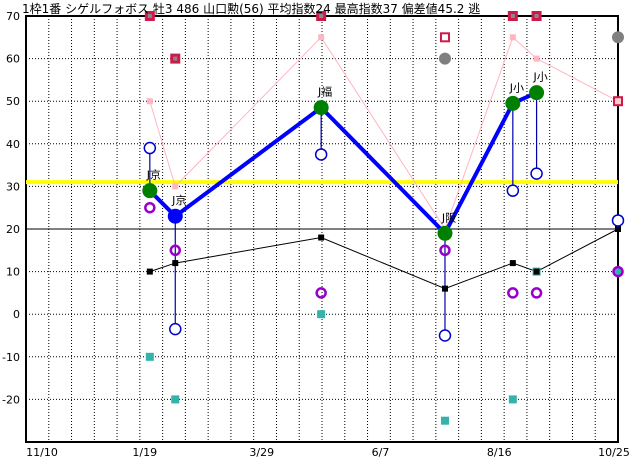 The width and height of the screenshot is (632, 464). Describe the element at coordinates (618, 101) in the screenshot. I see `pink-forecast-point` at that location.